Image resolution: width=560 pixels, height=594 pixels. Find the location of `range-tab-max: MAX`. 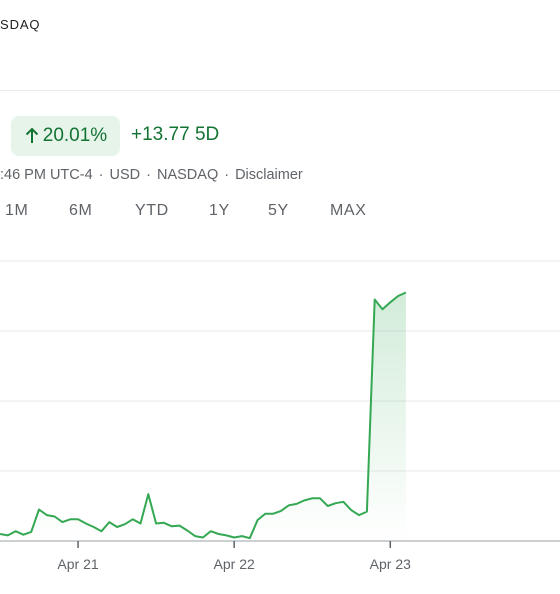

range-tab-max: MAX is located at coordinates (348, 210).